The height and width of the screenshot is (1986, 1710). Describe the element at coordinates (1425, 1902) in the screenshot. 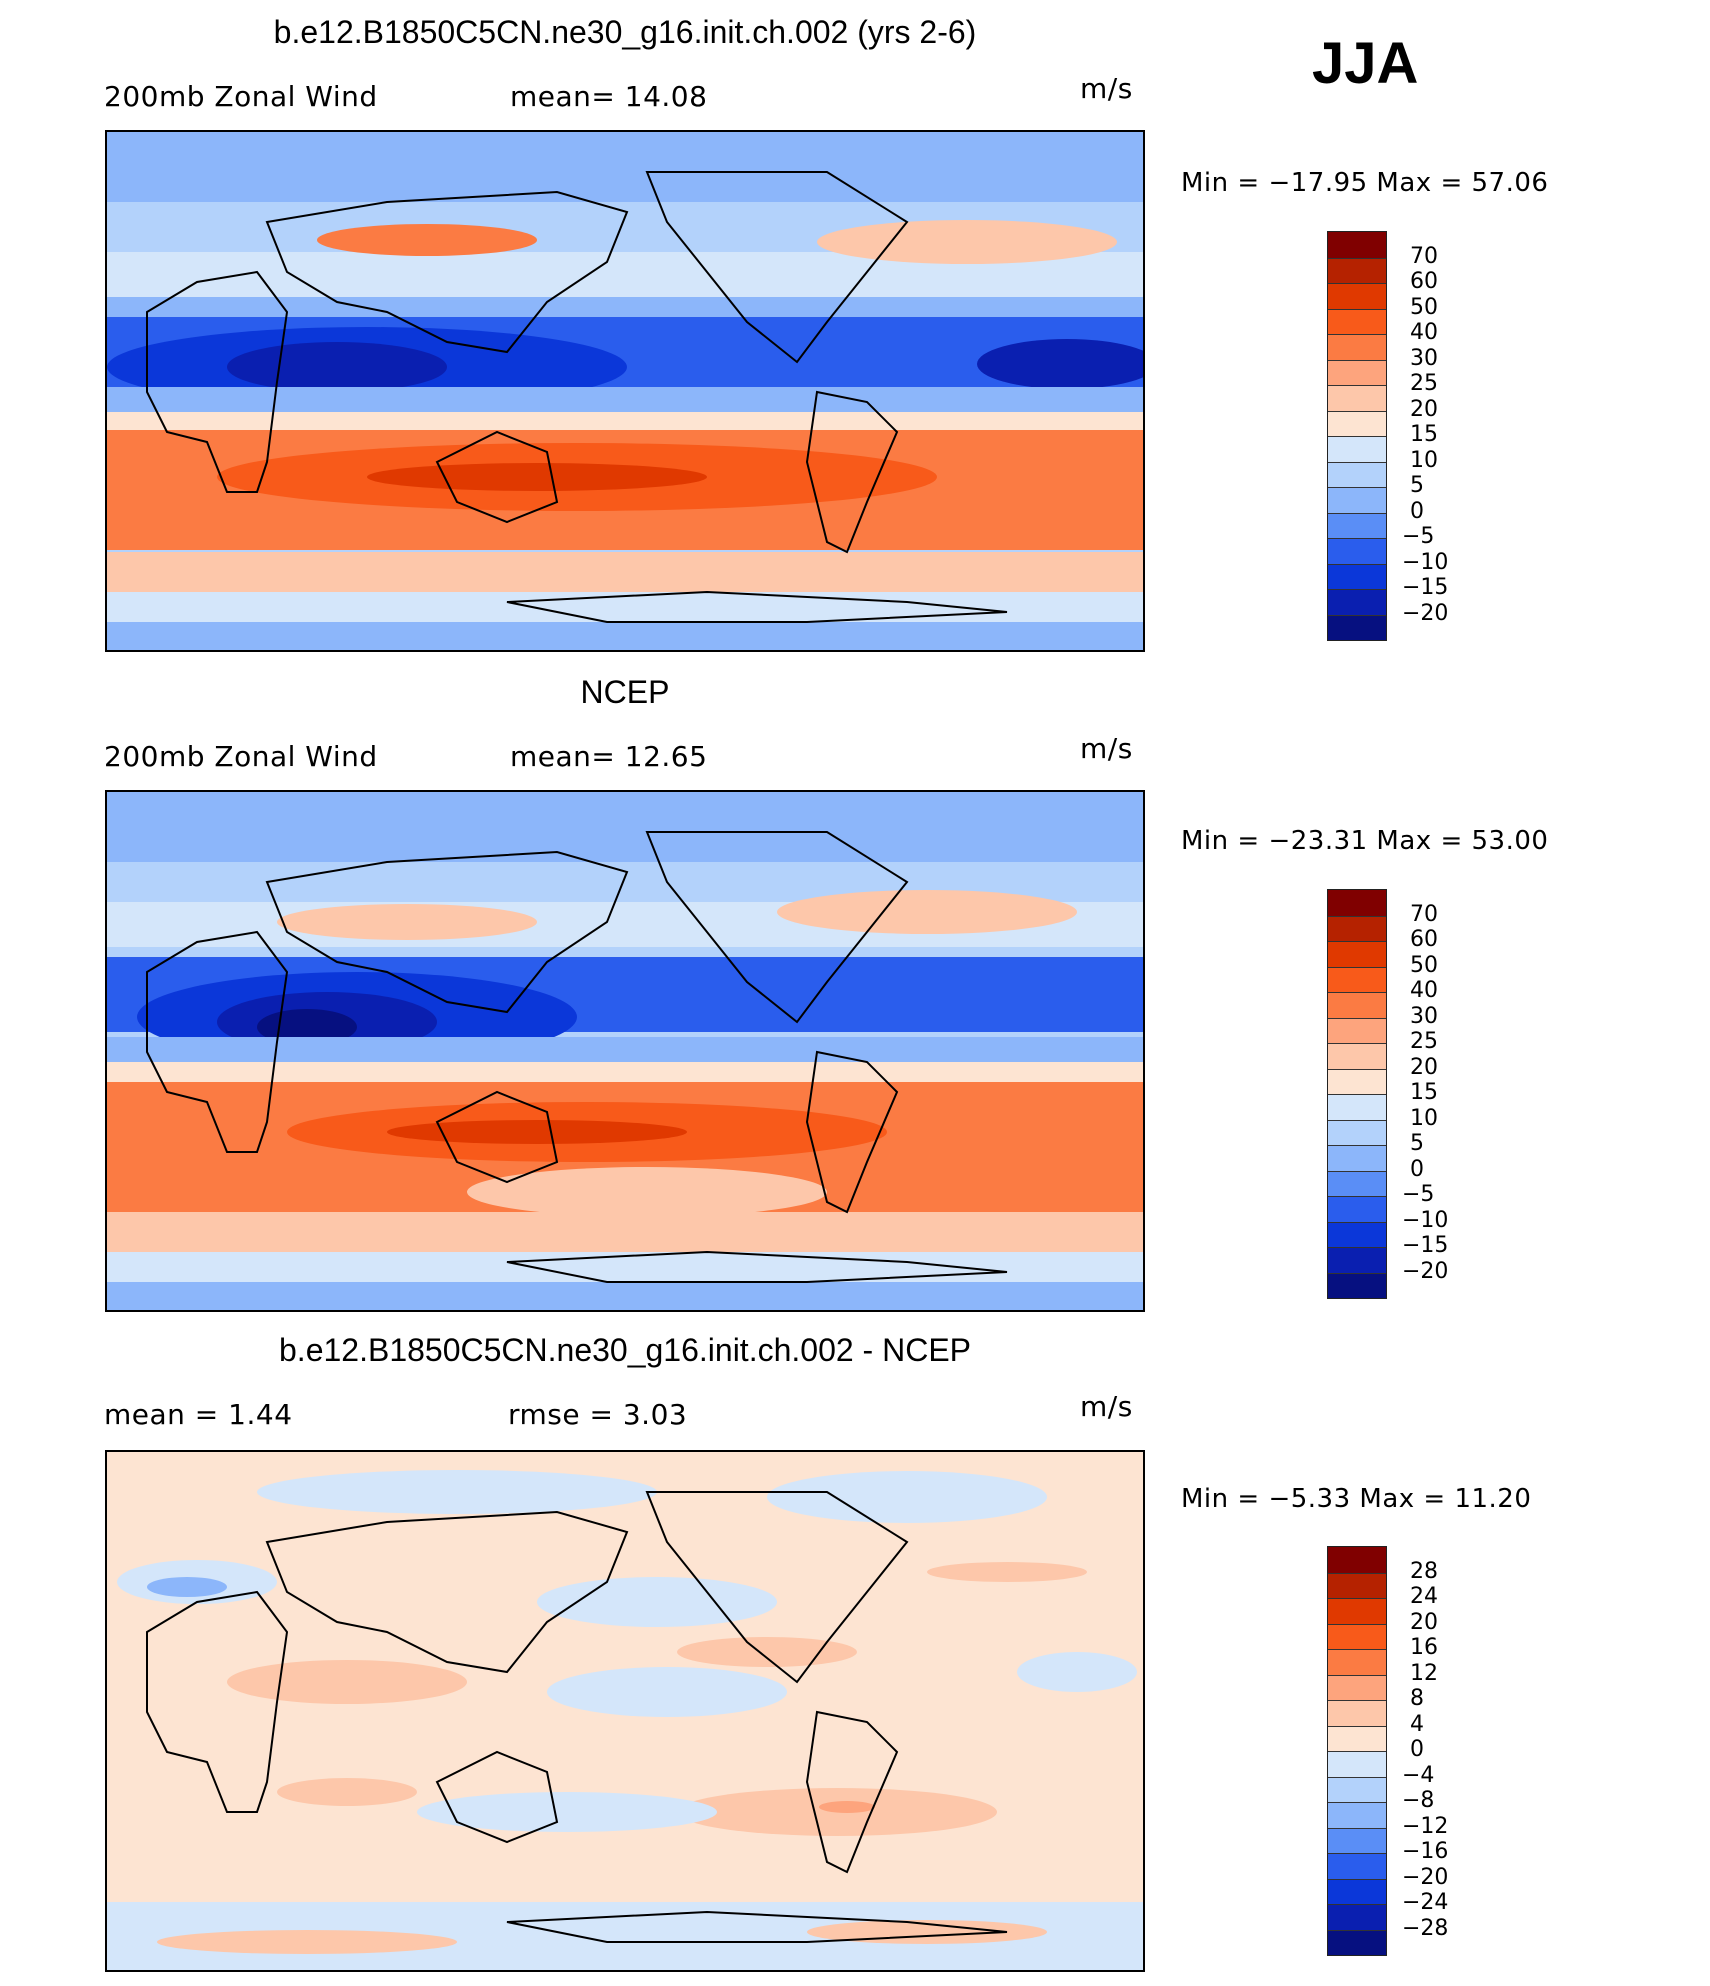

I see `colorbar-tick-label: −24` at that location.